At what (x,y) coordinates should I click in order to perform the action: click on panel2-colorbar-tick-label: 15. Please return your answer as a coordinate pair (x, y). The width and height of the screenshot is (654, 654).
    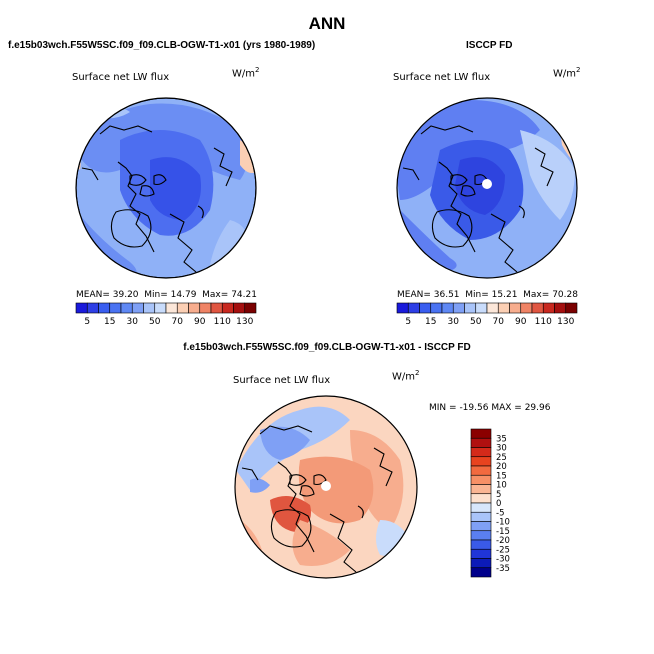
    Looking at the image, I should click on (430, 322).